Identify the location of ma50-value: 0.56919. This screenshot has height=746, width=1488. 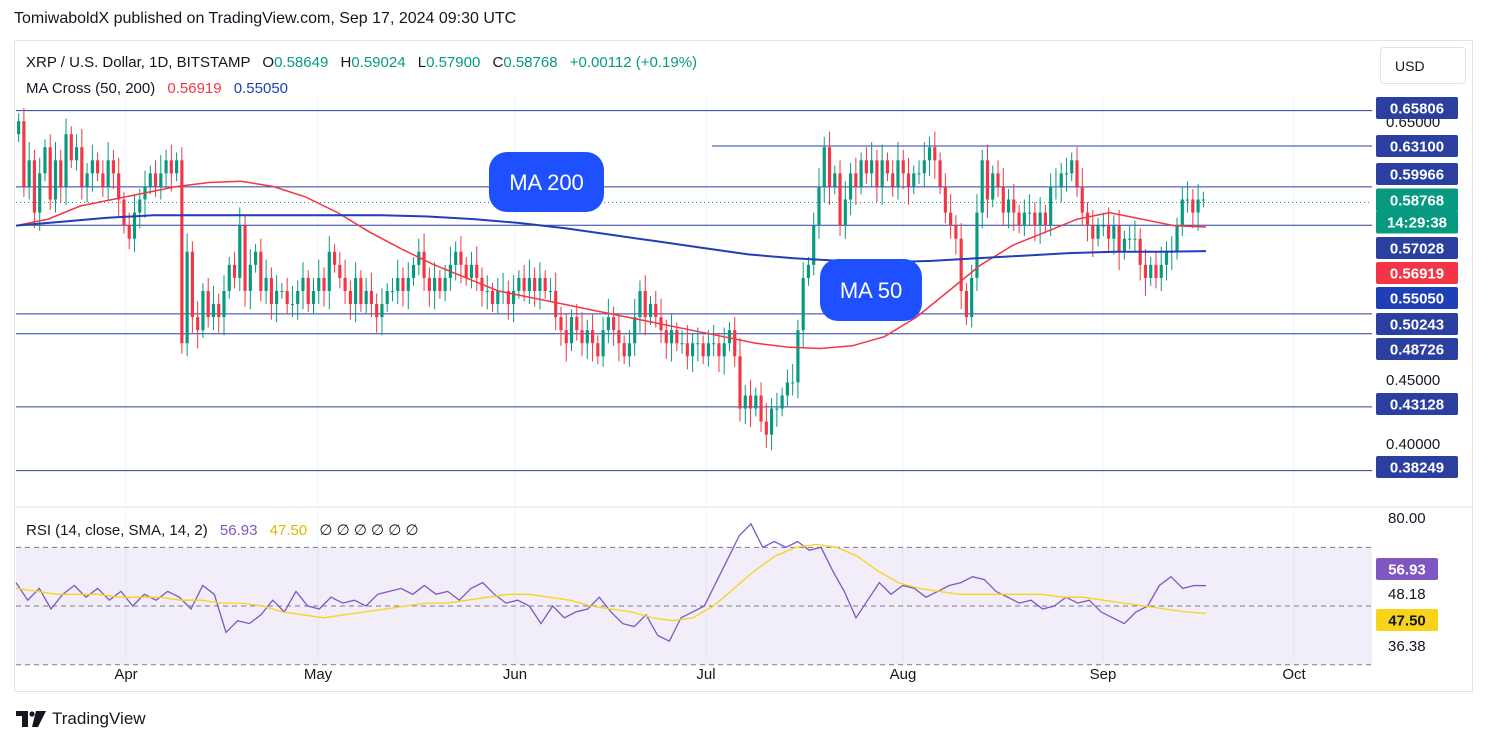
(194, 88).